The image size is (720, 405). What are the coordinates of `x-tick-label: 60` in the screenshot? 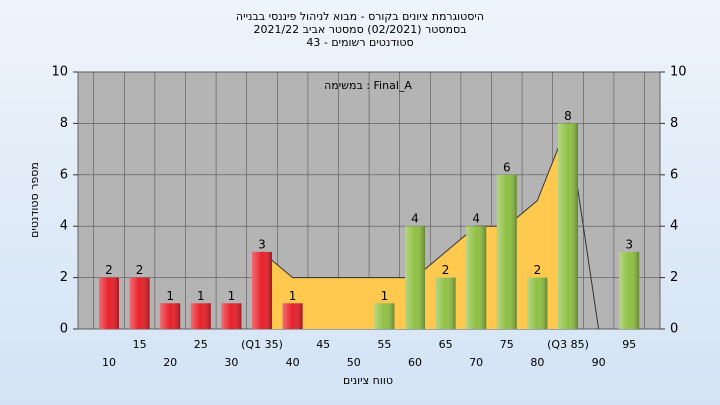 It's located at (415, 362).